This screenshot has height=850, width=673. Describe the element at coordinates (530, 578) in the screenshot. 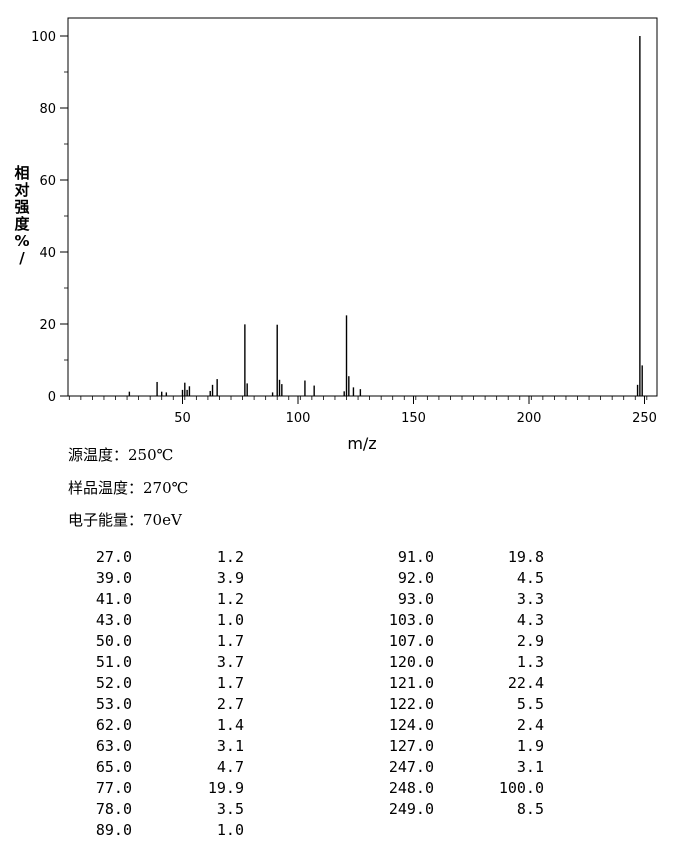

I see `intensity-cell: 4.5` at that location.